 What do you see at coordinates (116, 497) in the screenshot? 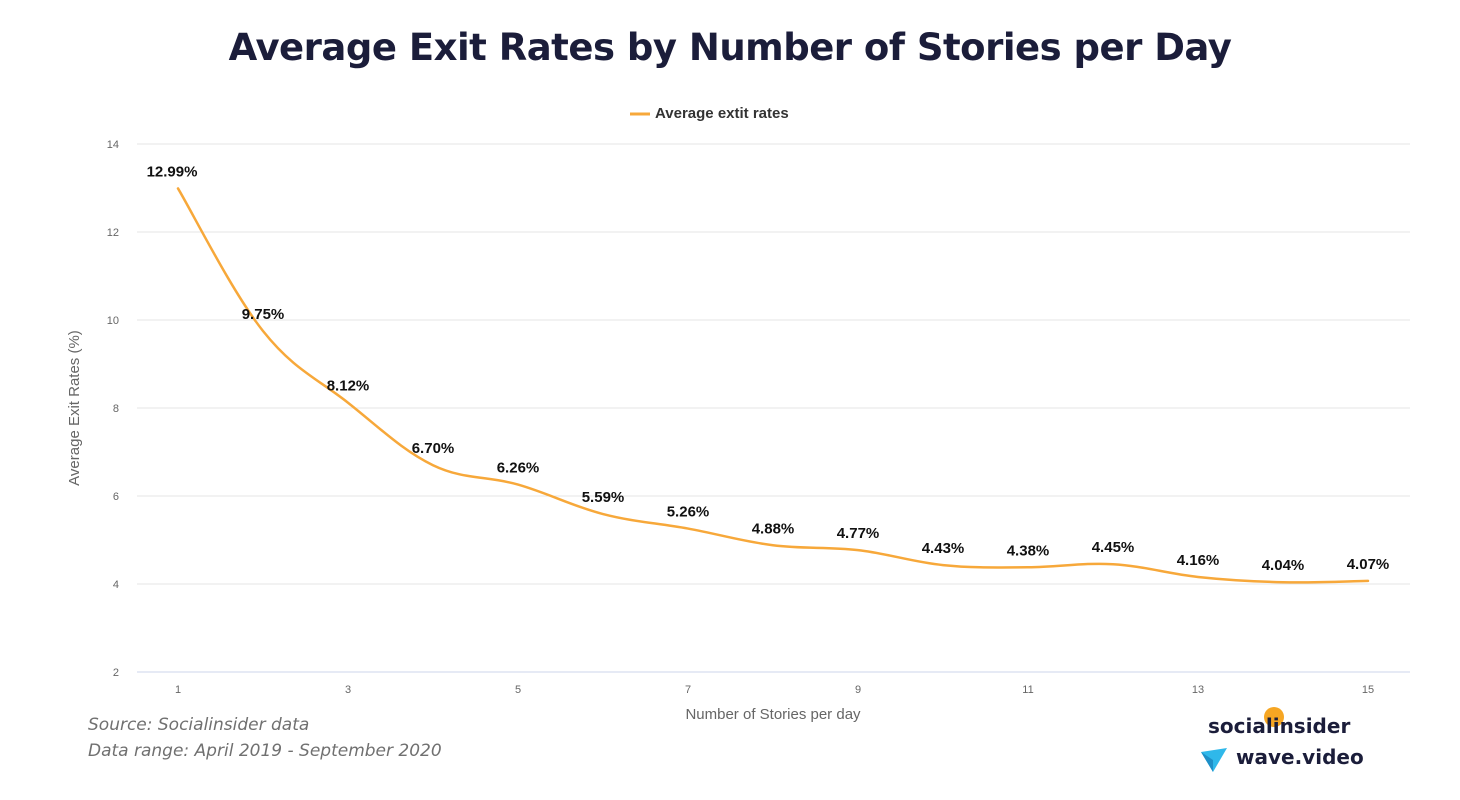
I see `y-tick-6: 6` at bounding box center [116, 497].